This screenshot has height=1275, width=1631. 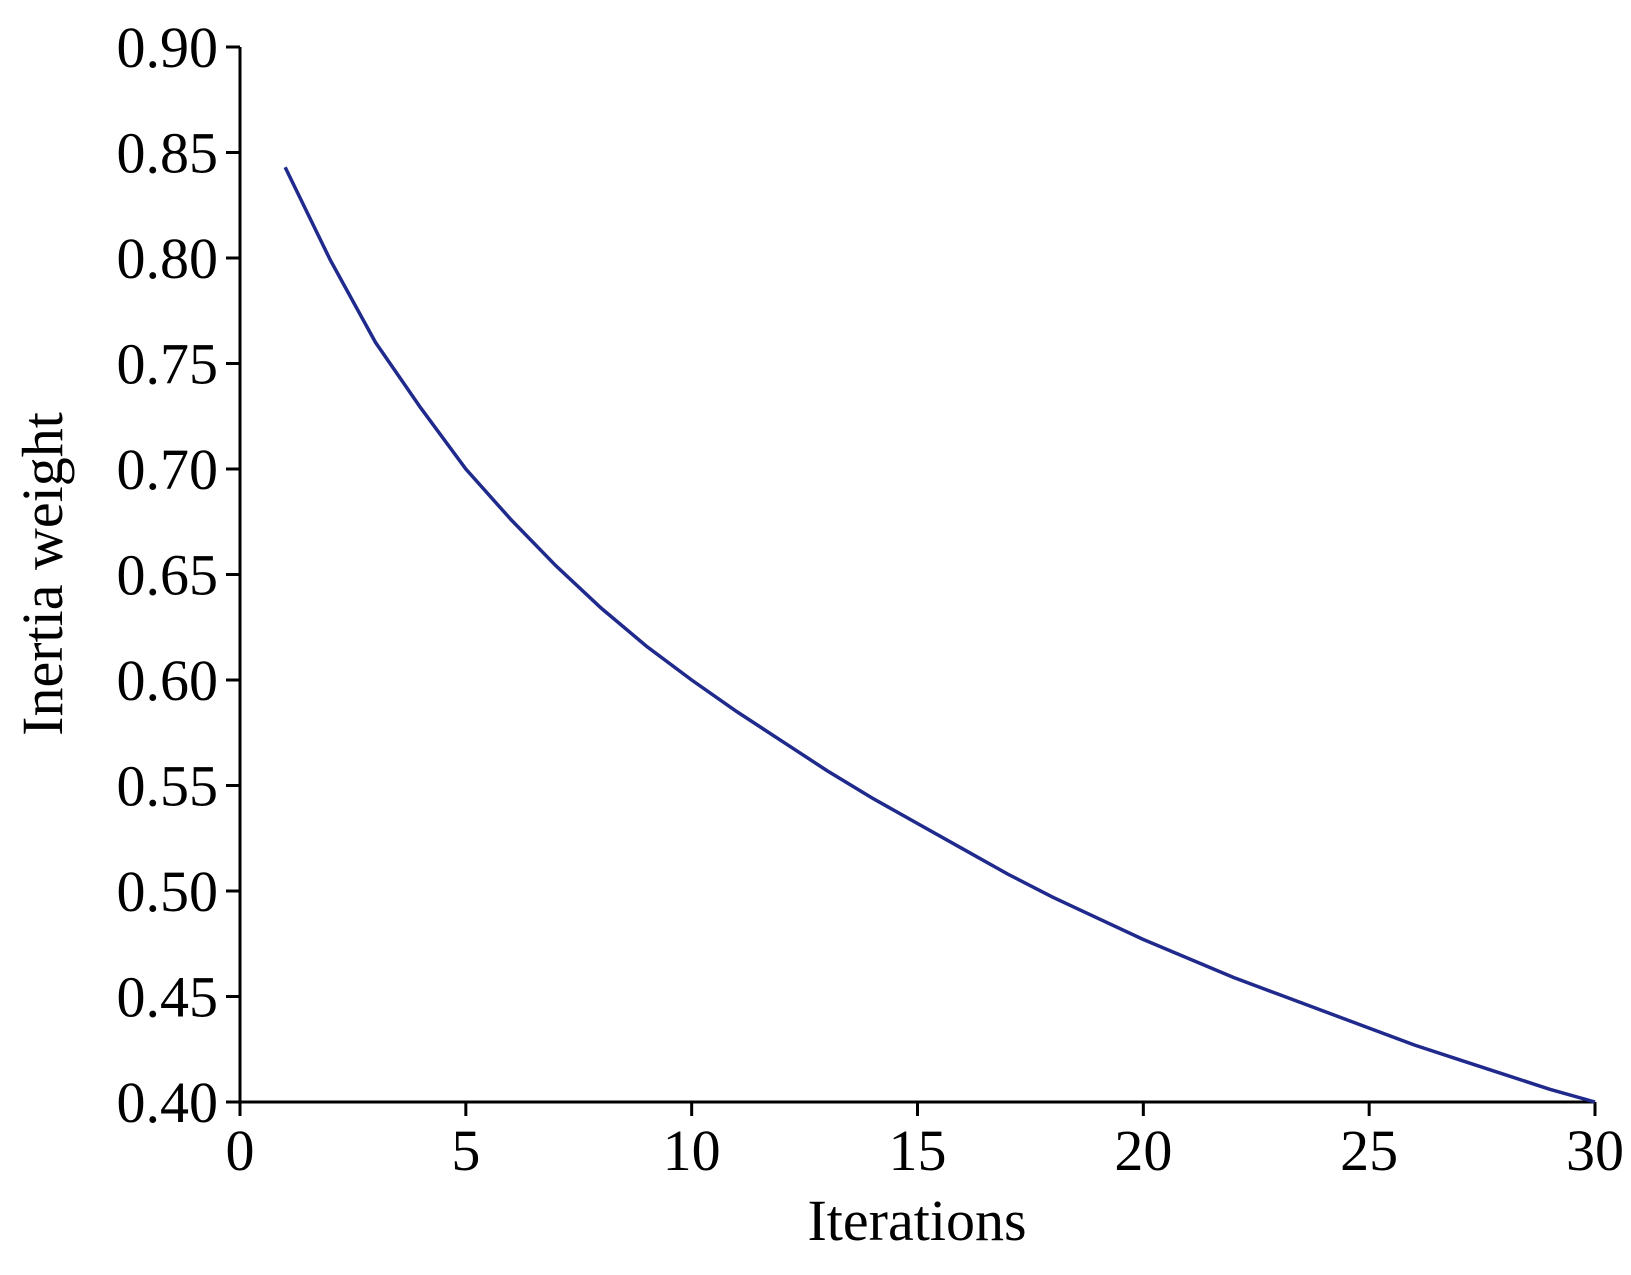 I want to click on x-tick-label: 5, so click(x=465, y=1150).